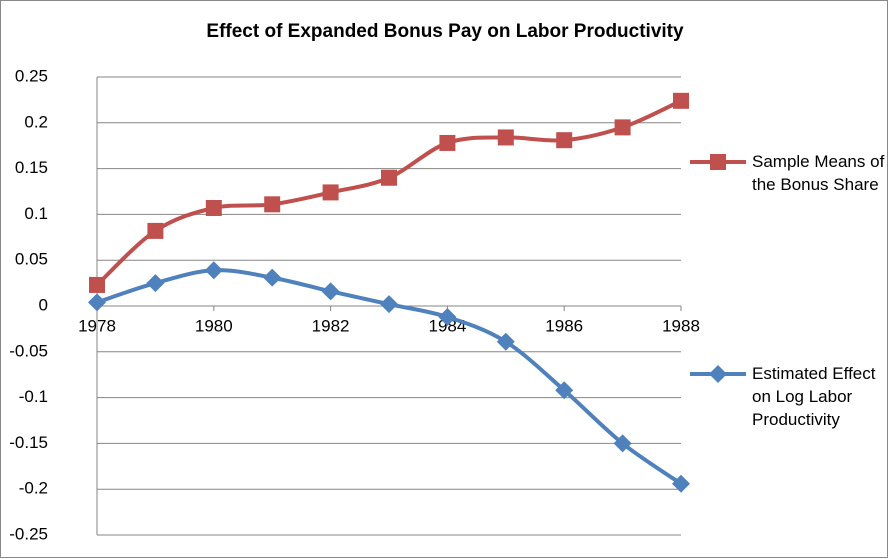 The image size is (889, 559). Describe the element at coordinates (33, 396) in the screenshot. I see `y-tick-label: -0.1` at that location.